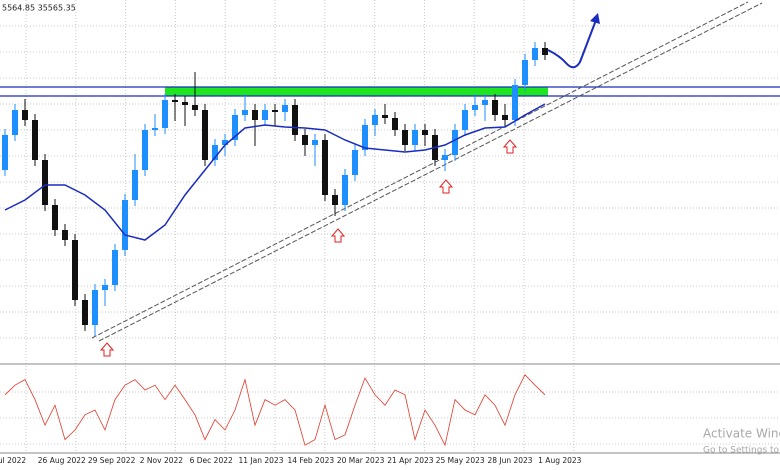 The image size is (780, 470). Describe the element at coordinates (559, 460) in the screenshot. I see `x-tick-label: 1 Aug 2023` at that location.